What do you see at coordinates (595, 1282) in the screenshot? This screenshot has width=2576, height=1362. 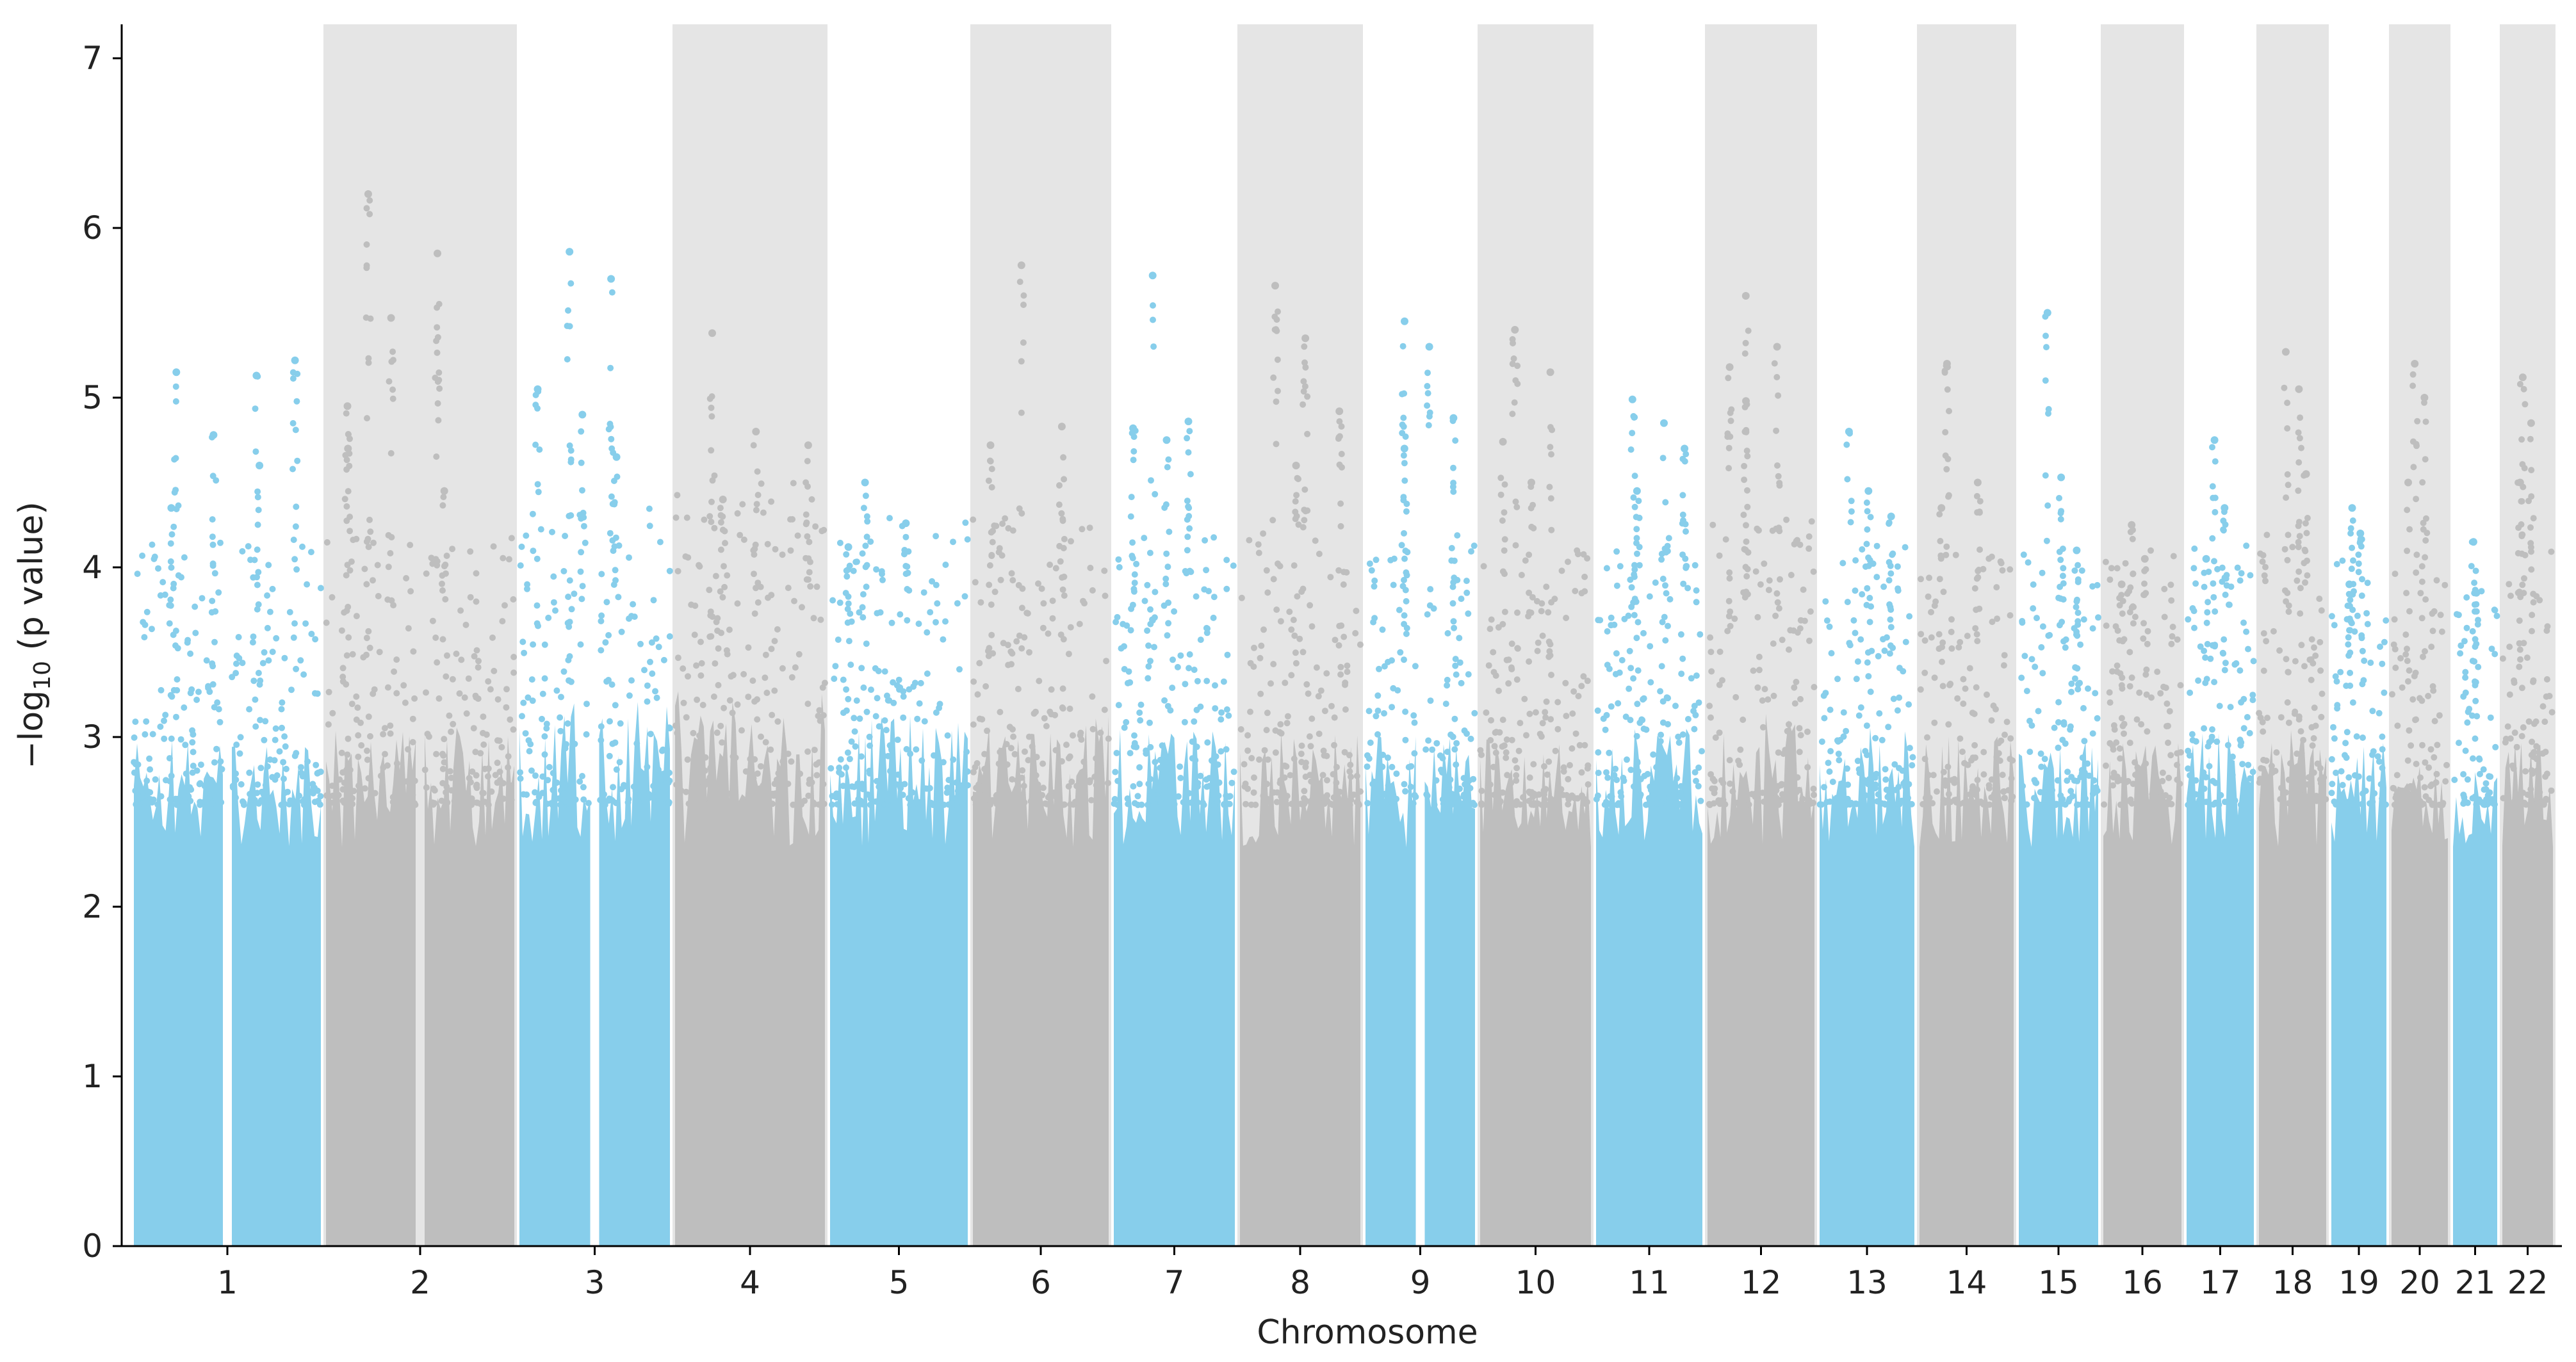 I see `x-tick-label: 3` at bounding box center [595, 1282].